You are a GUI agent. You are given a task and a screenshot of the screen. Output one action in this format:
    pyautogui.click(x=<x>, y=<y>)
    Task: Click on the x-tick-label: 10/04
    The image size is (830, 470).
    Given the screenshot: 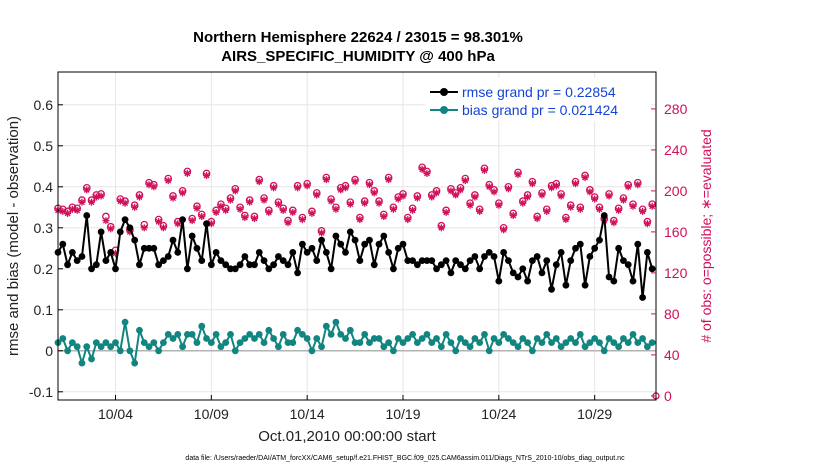 What is the action you would take?
    pyautogui.click(x=115, y=414)
    